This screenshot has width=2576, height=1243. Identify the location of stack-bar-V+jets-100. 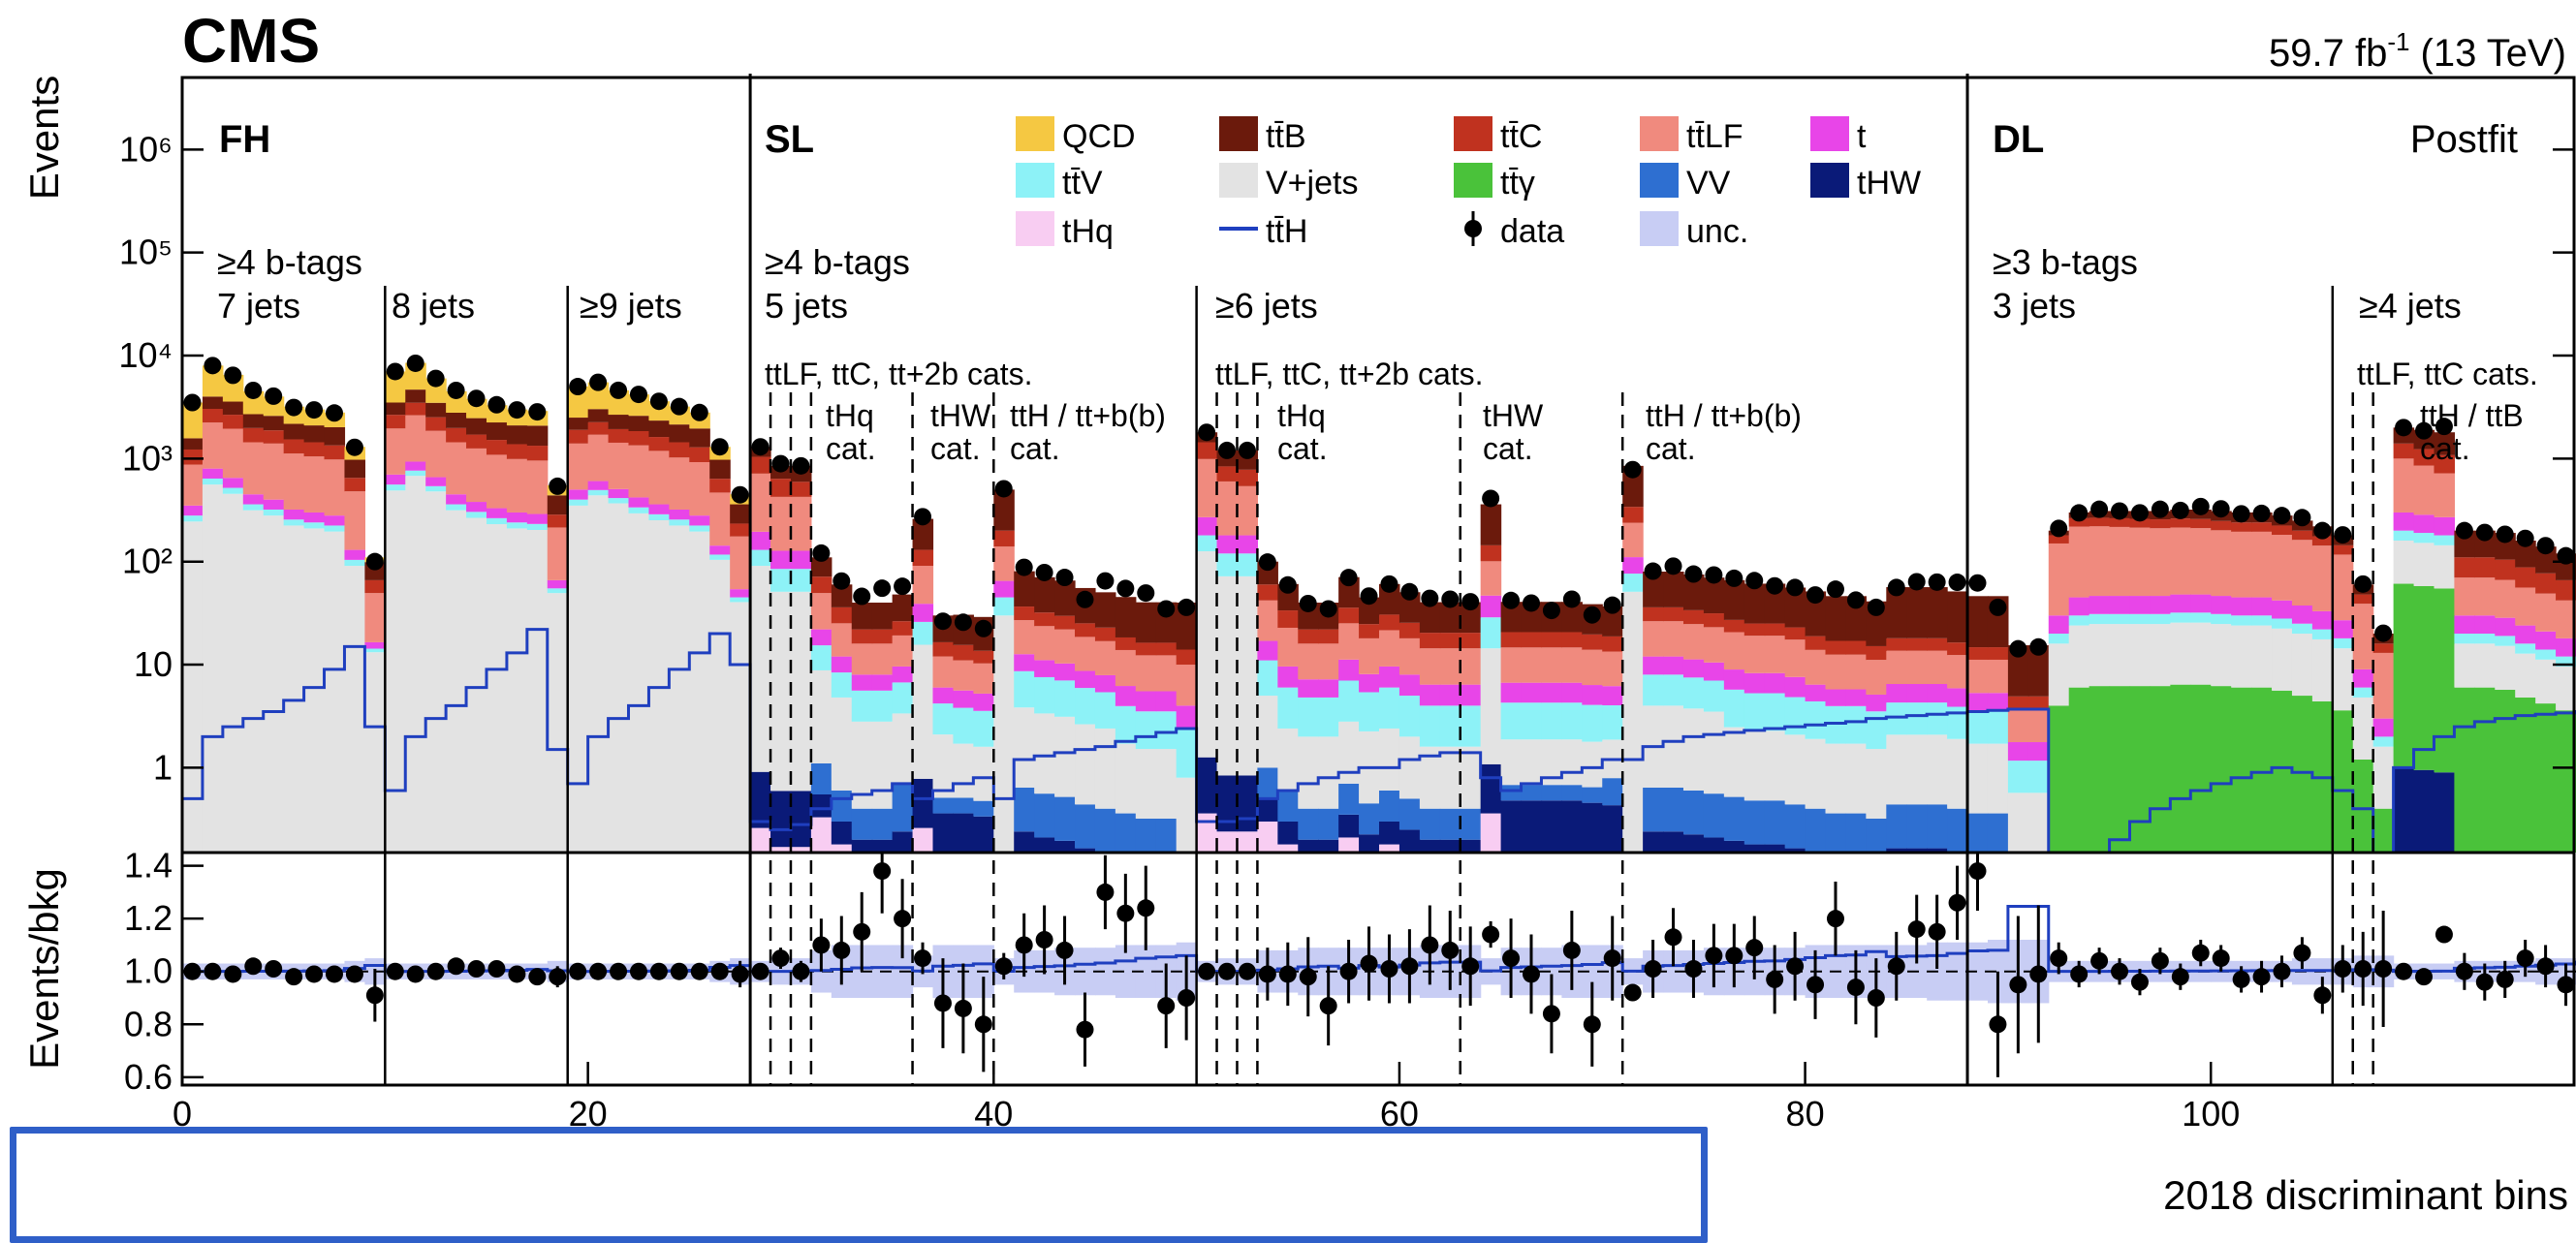
(2221, 656).